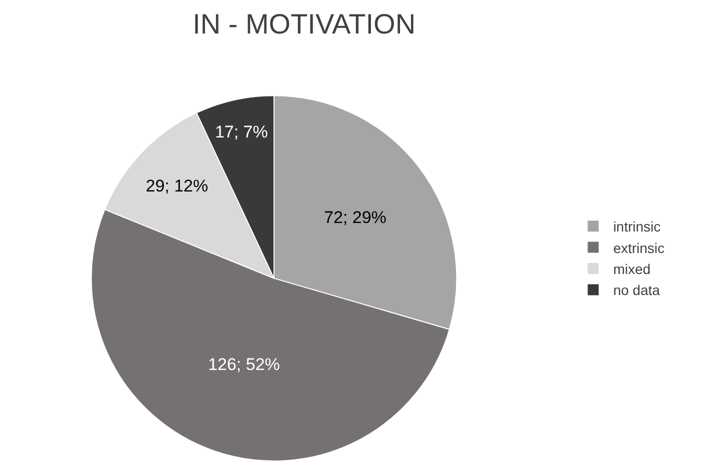 This screenshot has width=724, height=471. I want to click on chart-title: IN - MOTIVATION, so click(304, 24).